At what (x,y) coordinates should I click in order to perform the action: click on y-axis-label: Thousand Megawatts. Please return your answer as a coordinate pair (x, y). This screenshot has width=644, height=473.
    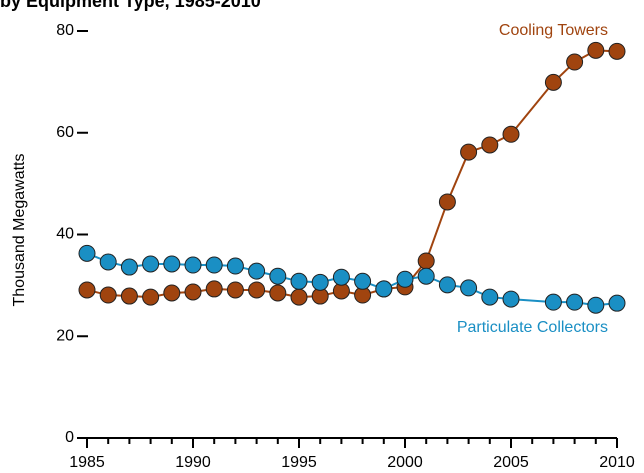
    Looking at the image, I should click on (19, 230).